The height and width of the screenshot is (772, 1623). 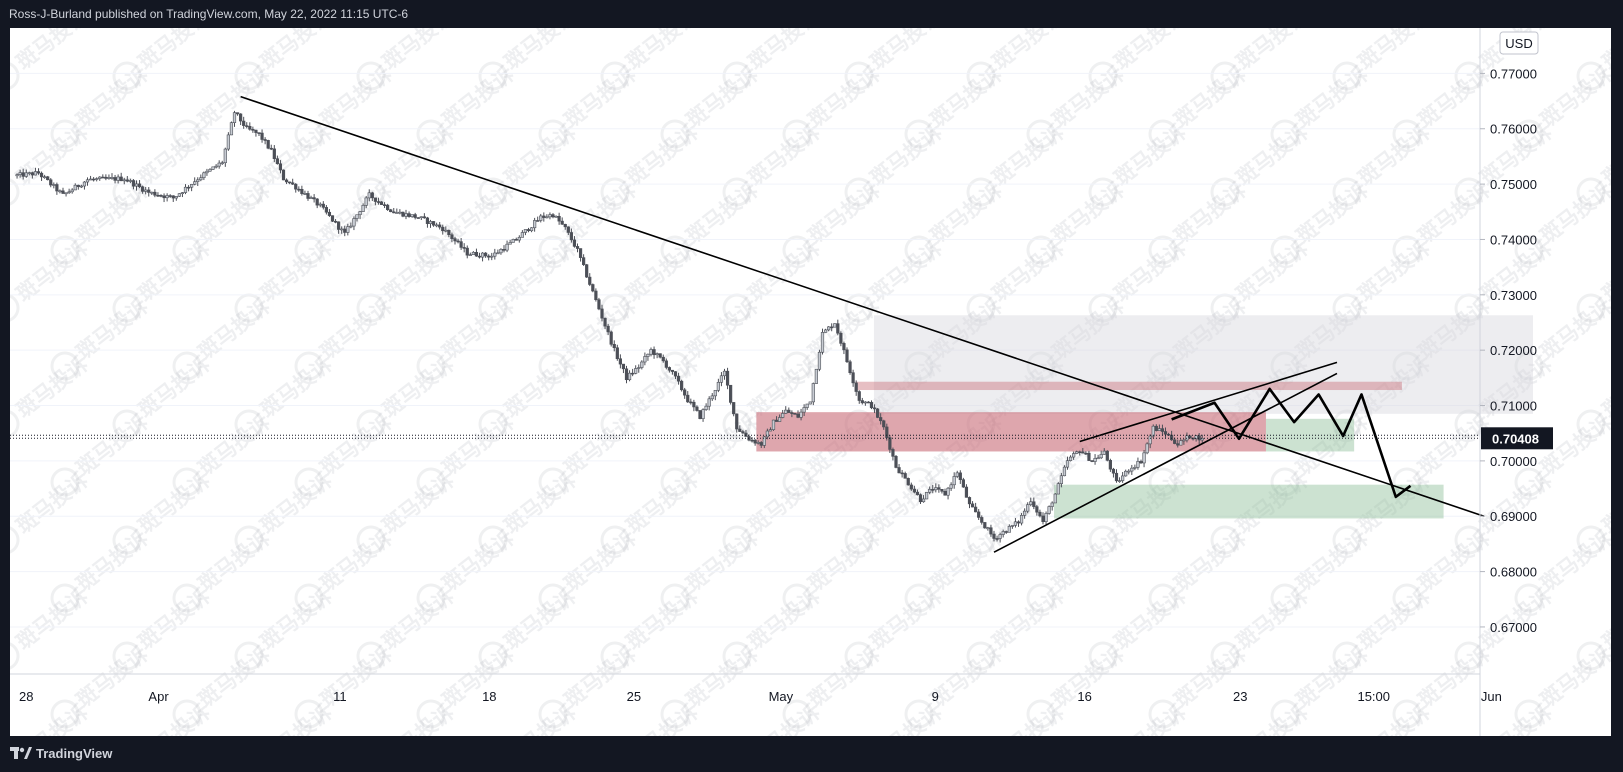 I want to click on last-price-layer: 0.70408, so click(x=781, y=438).